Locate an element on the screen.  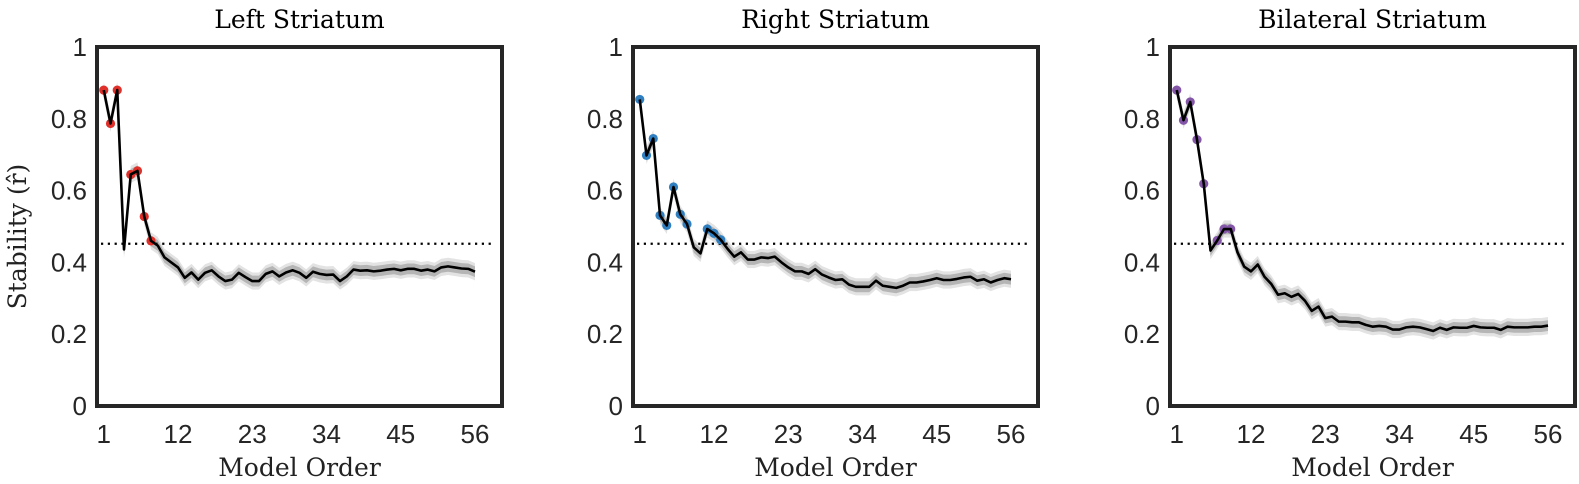
y-axis-label: Stability (r̂) is located at coordinates (17, 237).